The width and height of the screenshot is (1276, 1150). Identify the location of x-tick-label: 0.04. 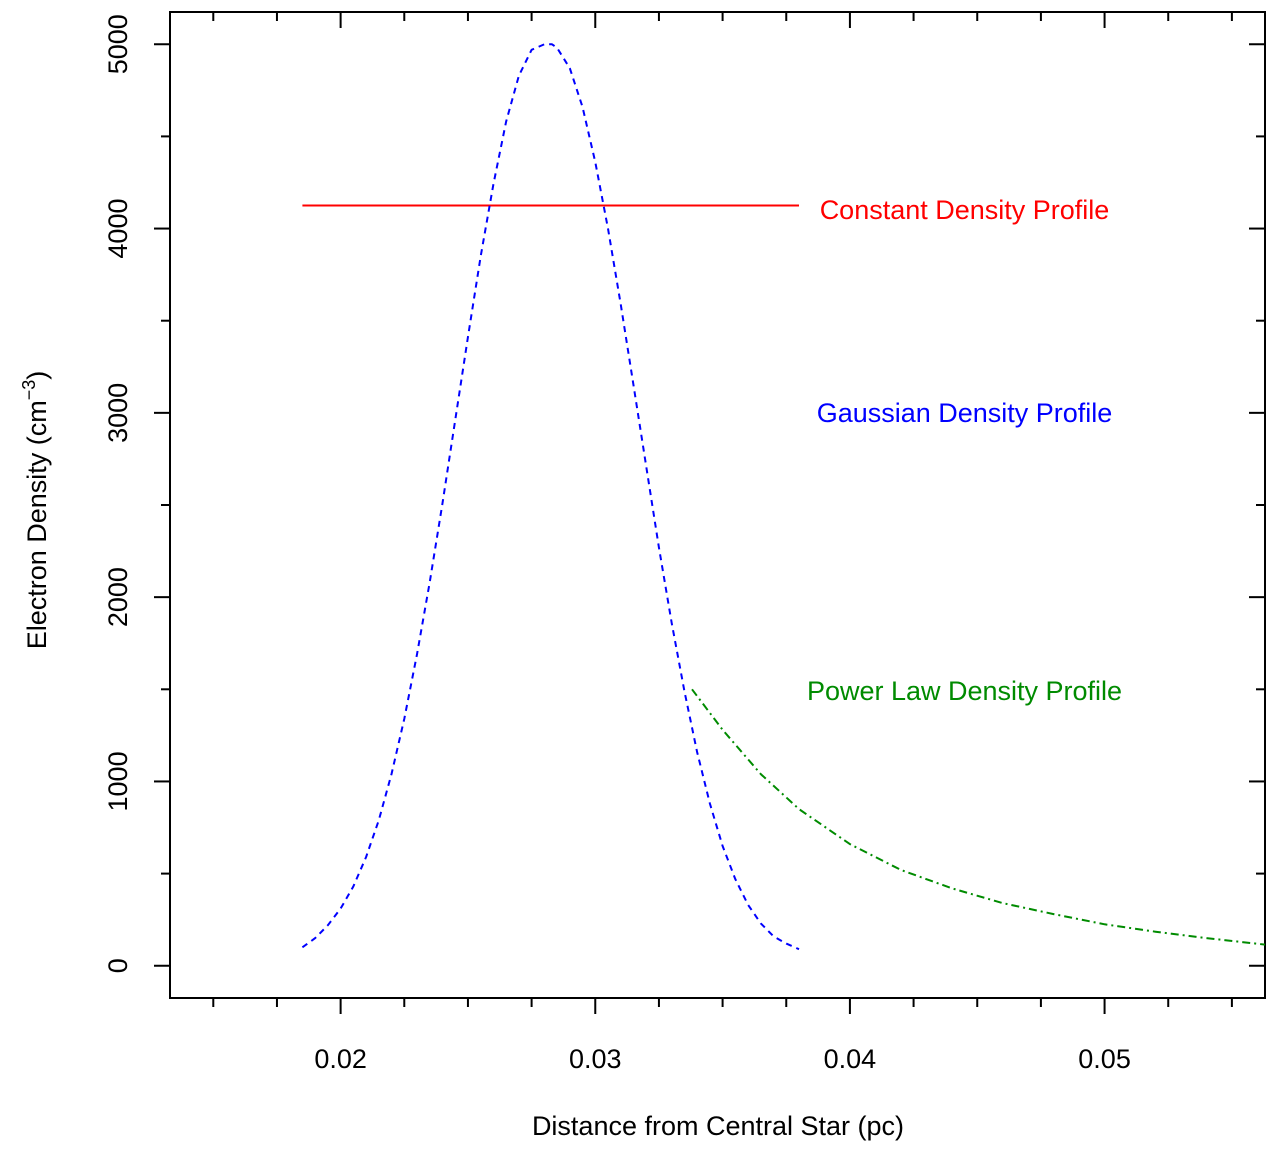
(850, 1059).